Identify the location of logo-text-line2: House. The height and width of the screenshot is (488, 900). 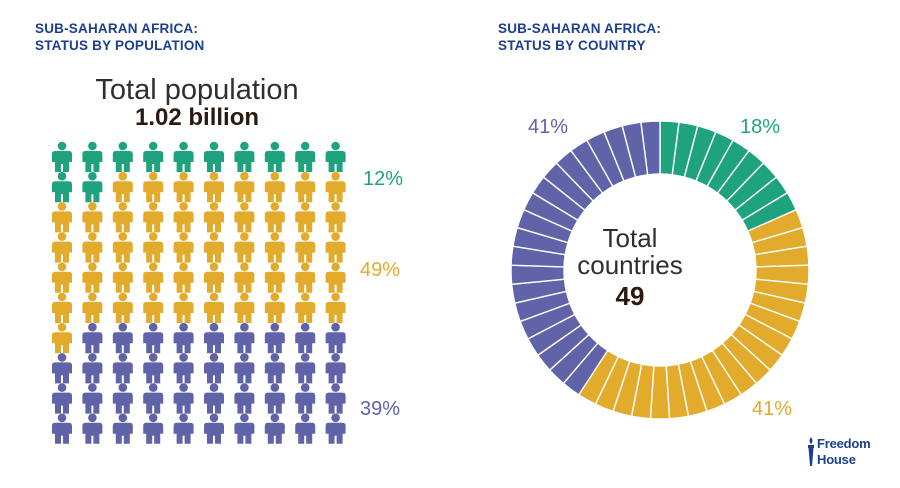
(836, 459).